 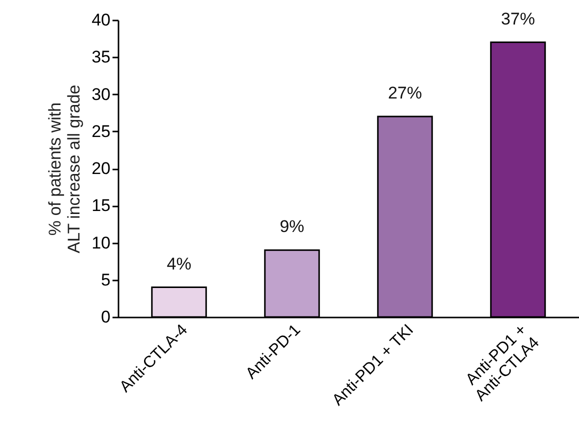 I want to click on y-tick-label: 10, so click(x=101, y=242).